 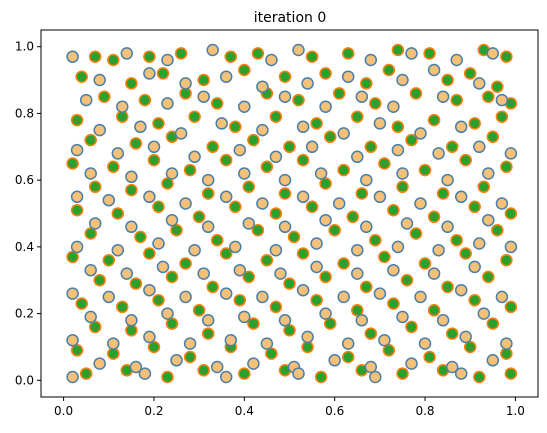 What do you see at coordinates (24, 180) in the screenshot?
I see `y-tick-label: 0.6` at bounding box center [24, 180].